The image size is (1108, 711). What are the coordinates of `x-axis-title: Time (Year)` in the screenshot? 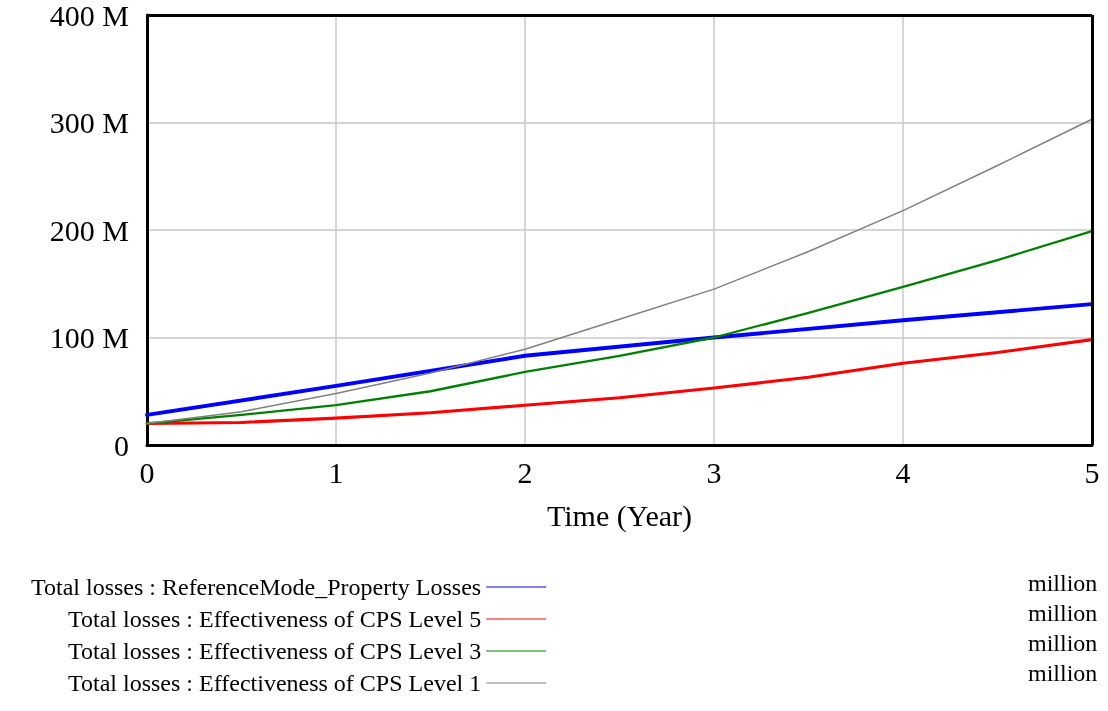 It's located at (619, 515).